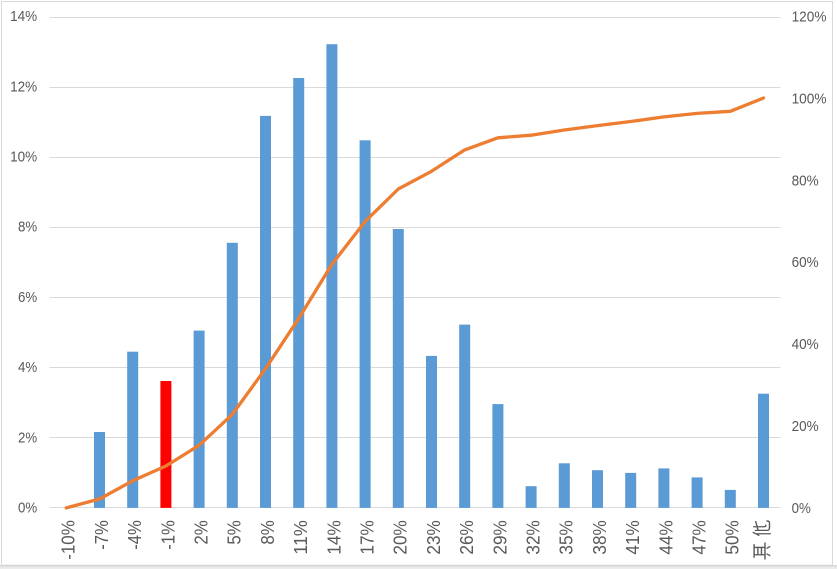 This screenshot has width=837, height=569. What do you see at coordinates (632, 537) in the screenshot?
I see `svg-text: 41%` at bounding box center [632, 537].